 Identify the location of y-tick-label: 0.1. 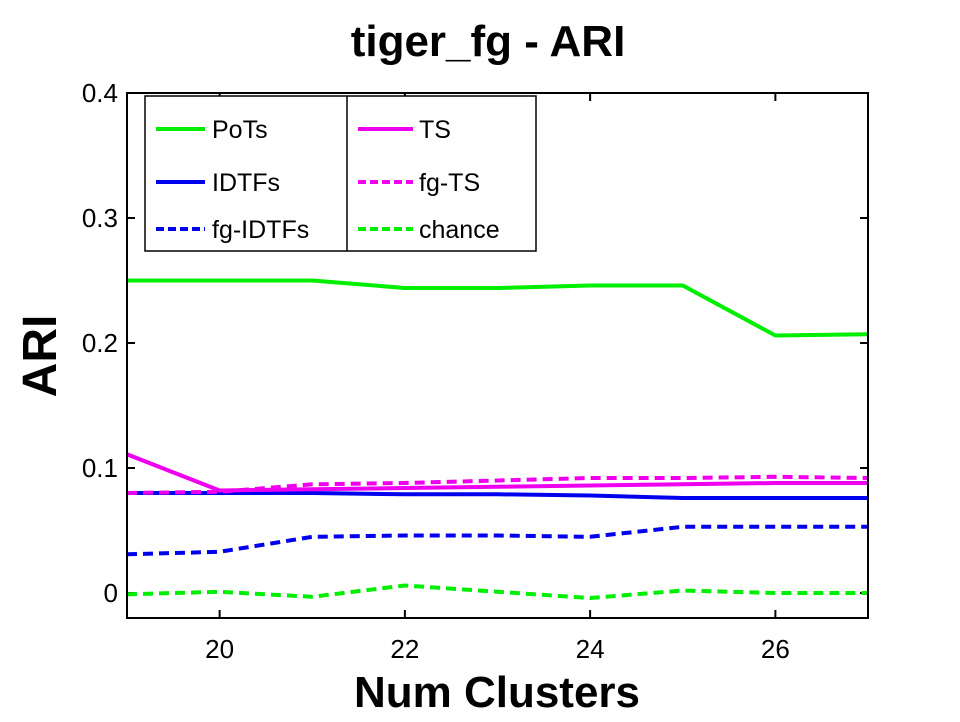
(100, 468).